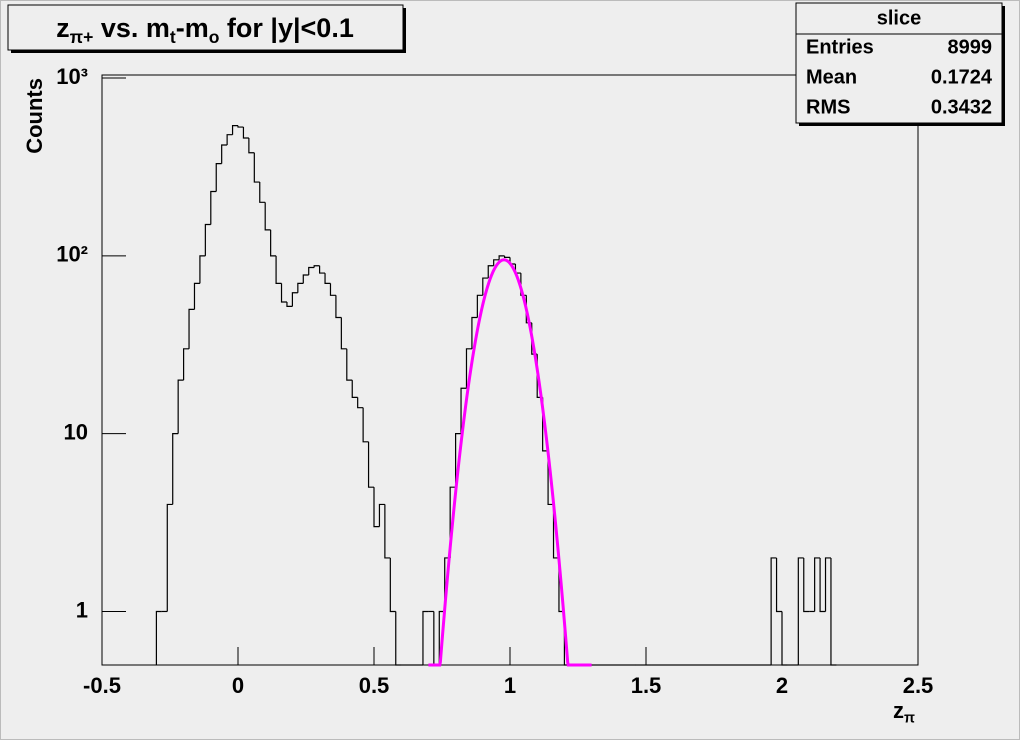 This screenshot has width=1020, height=740. I want to click on subscript: t, so click(173, 37).